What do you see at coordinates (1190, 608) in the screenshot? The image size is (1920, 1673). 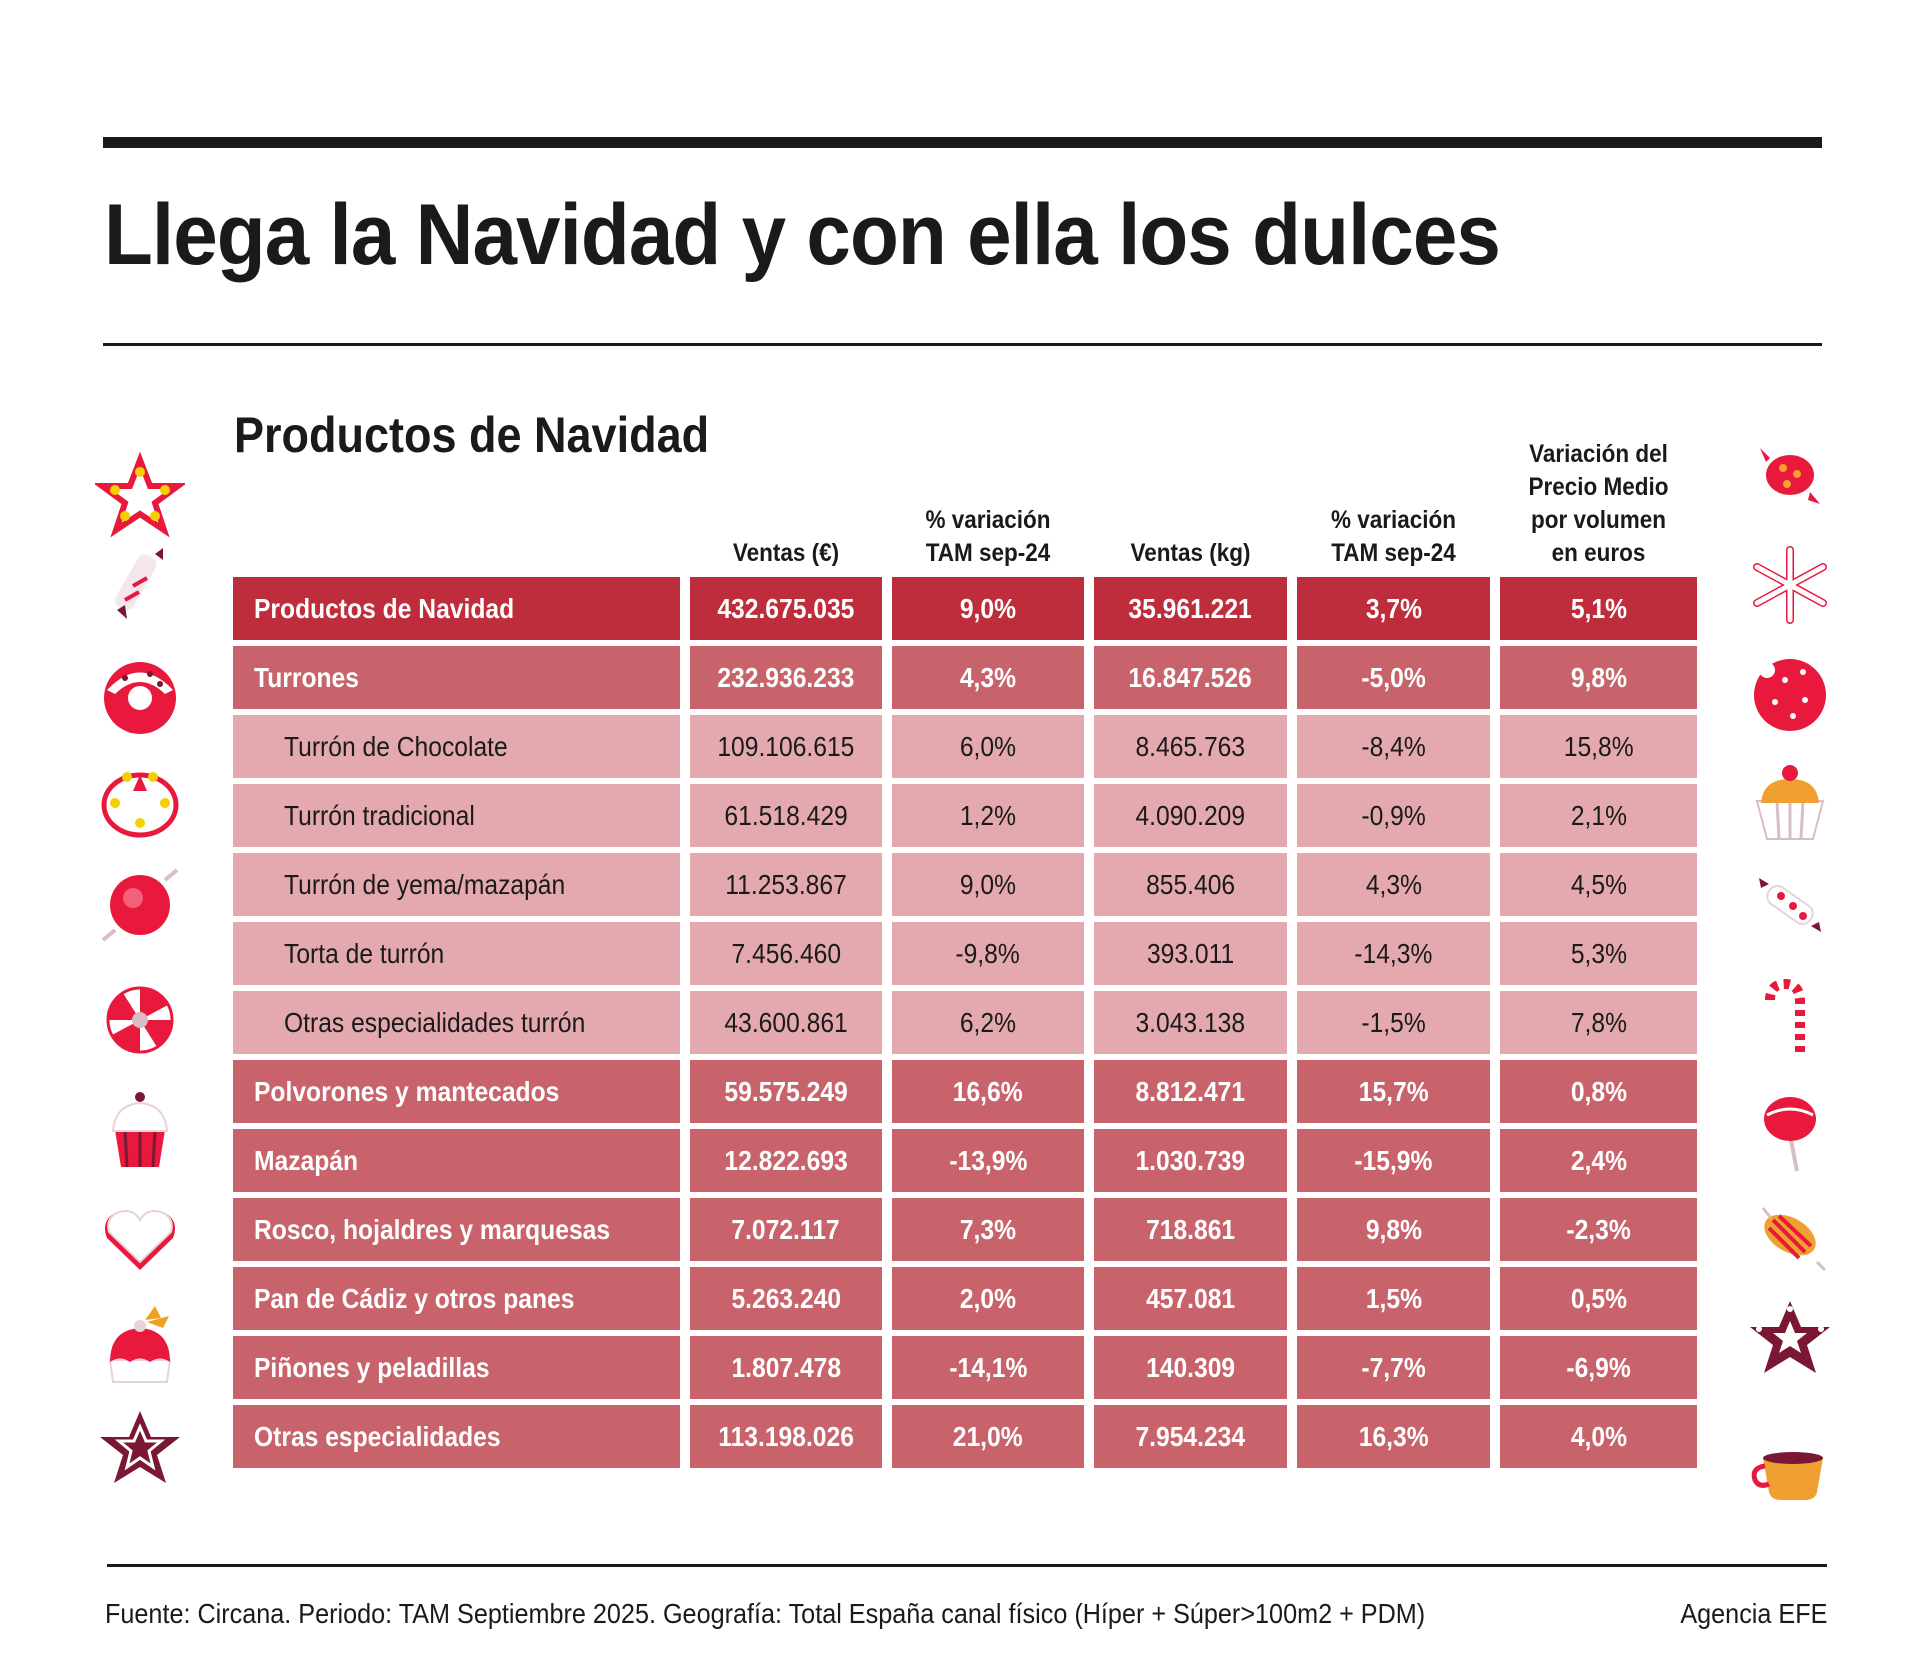 I see `table-cell: 35.961.221` at bounding box center [1190, 608].